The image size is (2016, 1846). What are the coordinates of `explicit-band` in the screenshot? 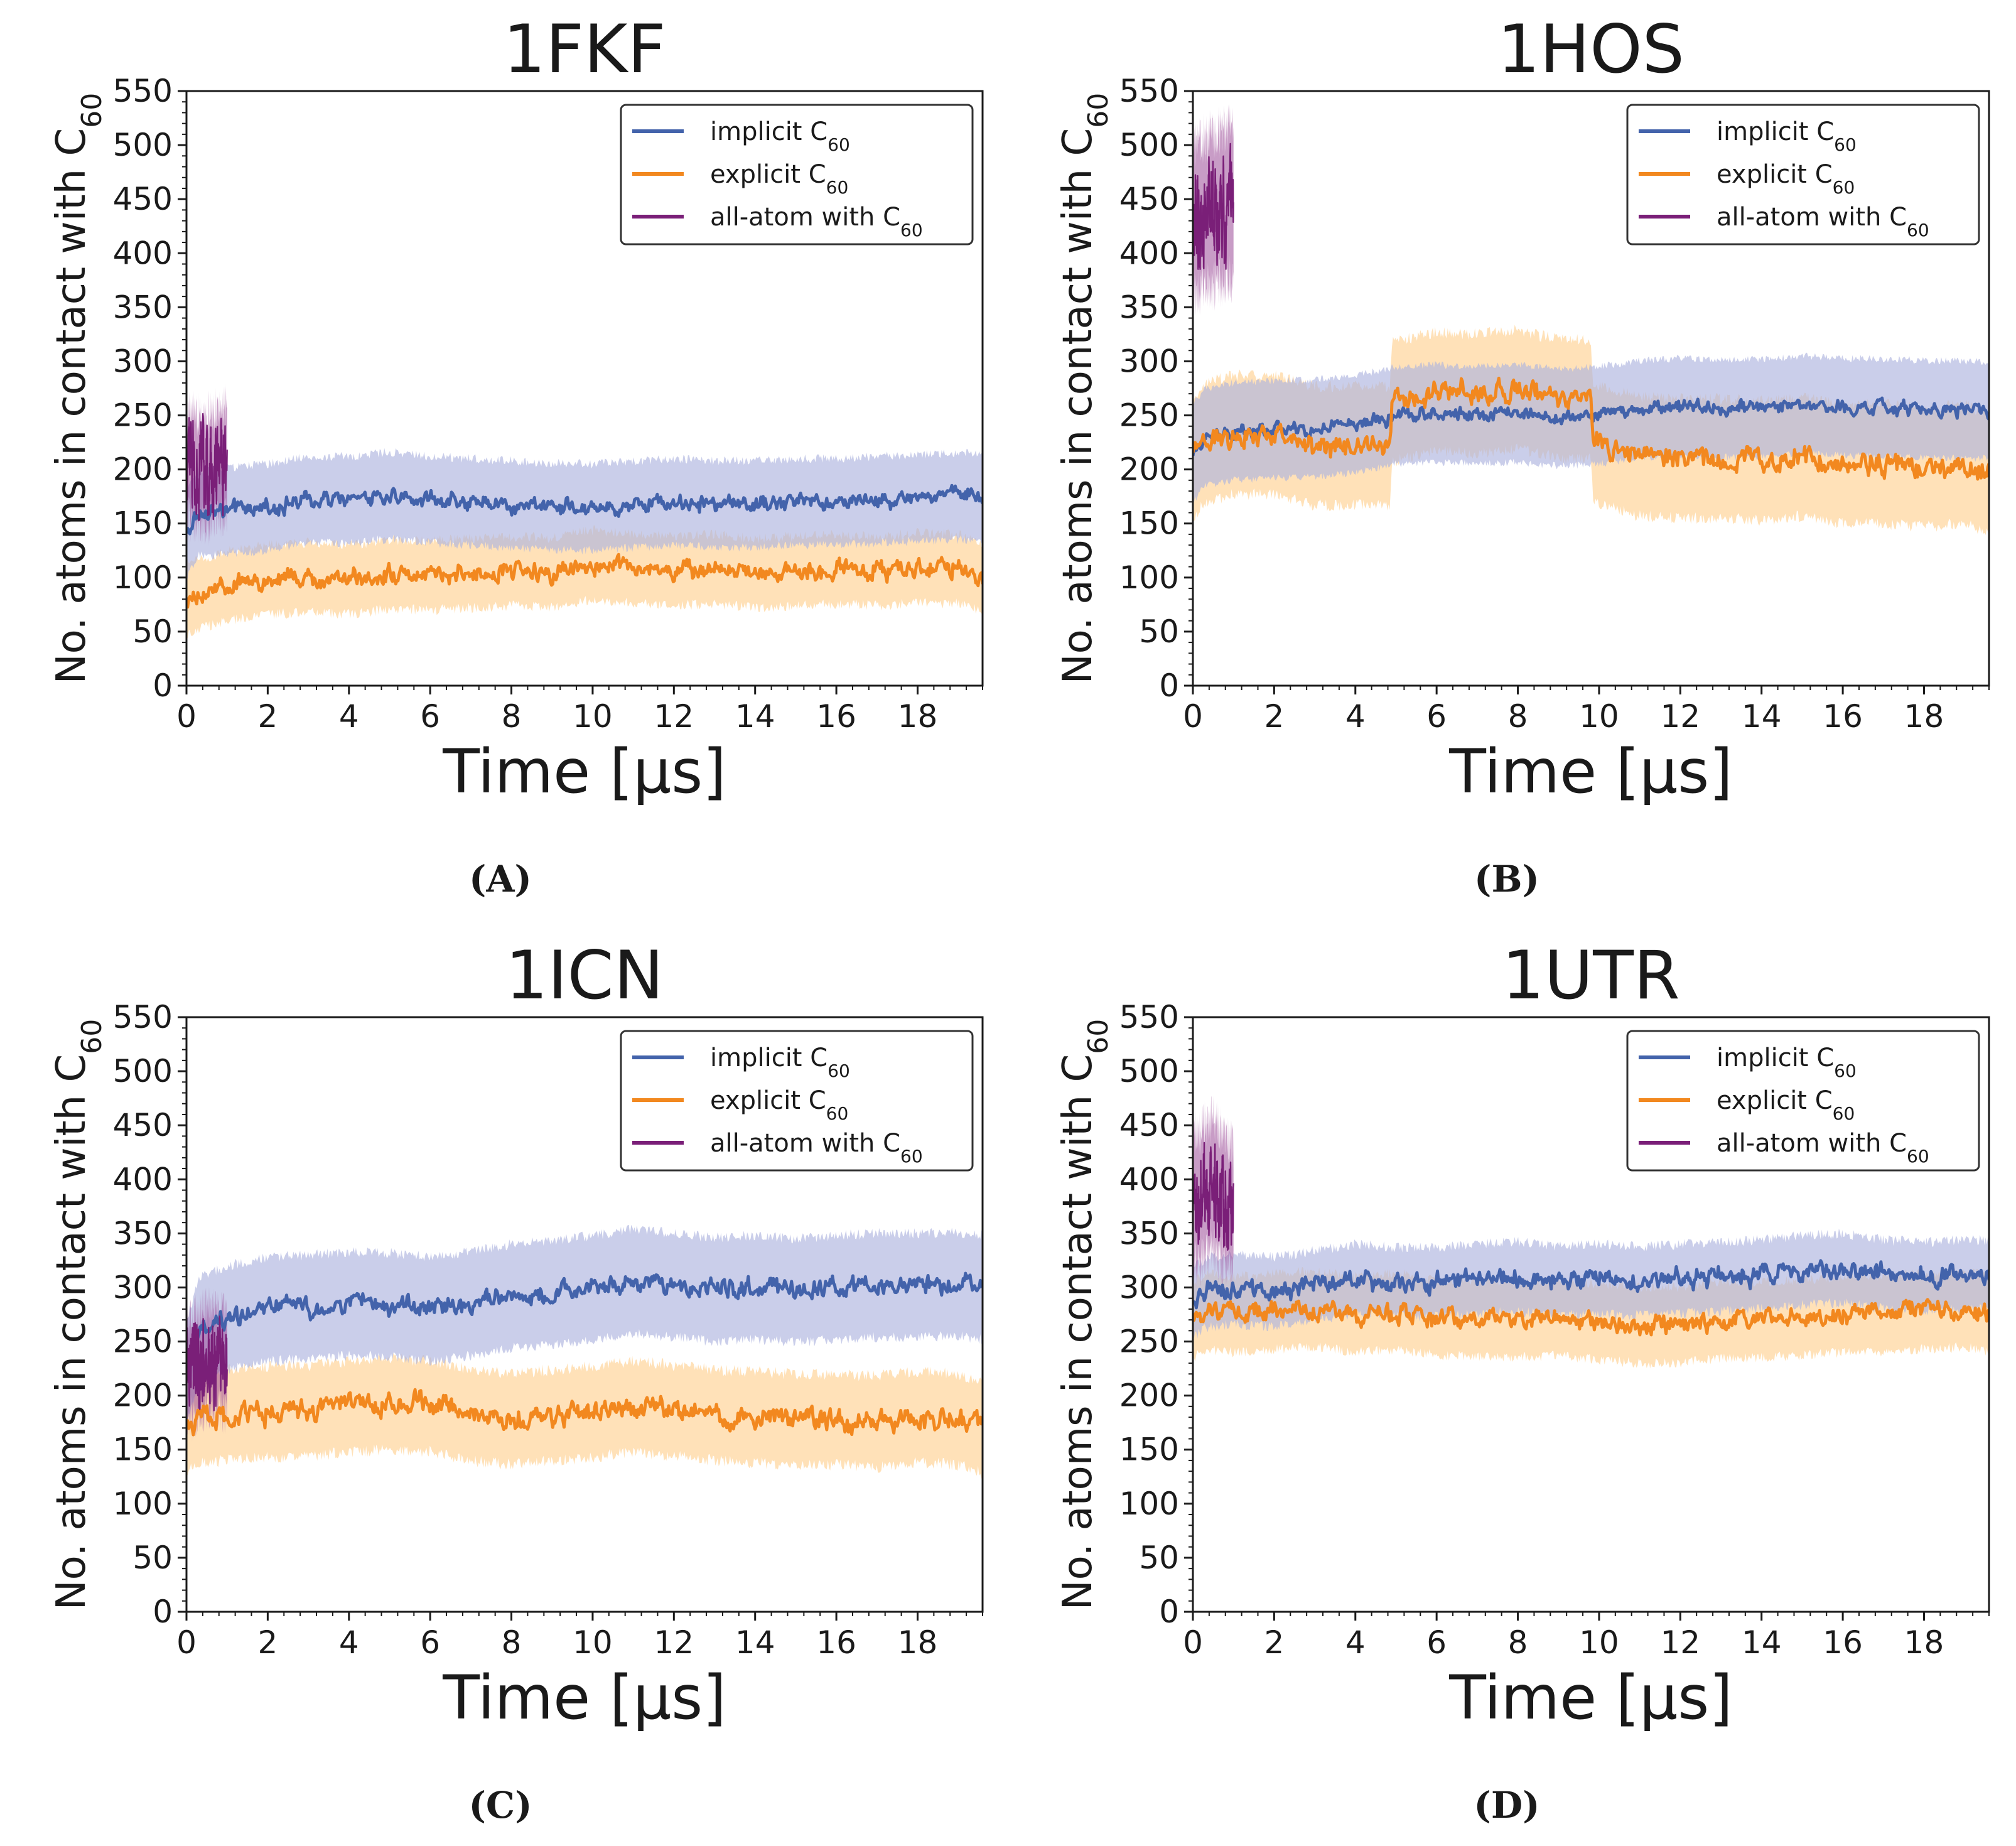 It's located at (584, 582).